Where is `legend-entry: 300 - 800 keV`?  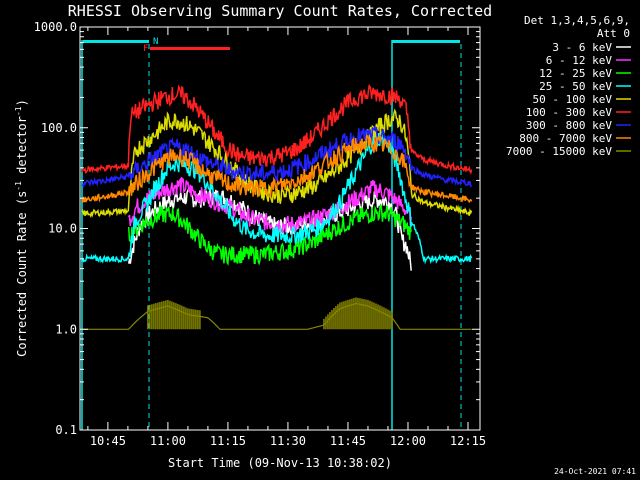 legend-entry: 300 - 800 keV is located at coordinates (569, 125).